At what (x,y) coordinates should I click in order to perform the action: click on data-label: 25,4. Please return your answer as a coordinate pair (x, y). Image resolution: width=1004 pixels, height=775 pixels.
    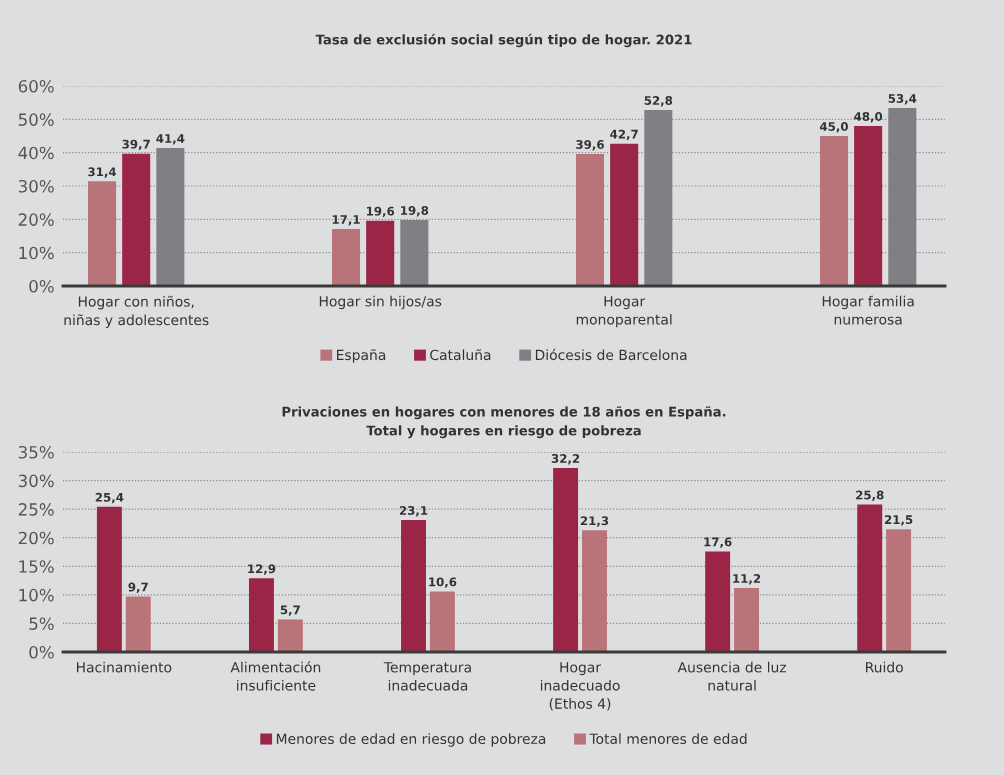
    Looking at the image, I should click on (109, 498).